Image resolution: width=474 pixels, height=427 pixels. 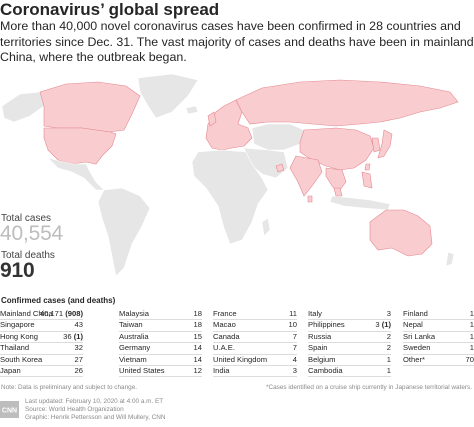 I want to click on case-number: 70, so click(x=469, y=359).